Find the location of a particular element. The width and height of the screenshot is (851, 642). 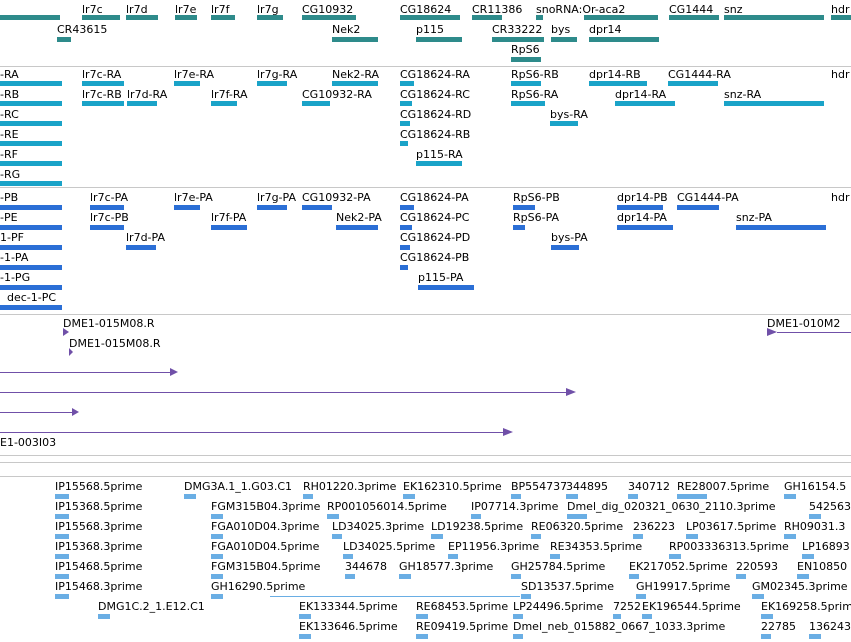

gene-label: lr7f is located at coordinates (220, 9).